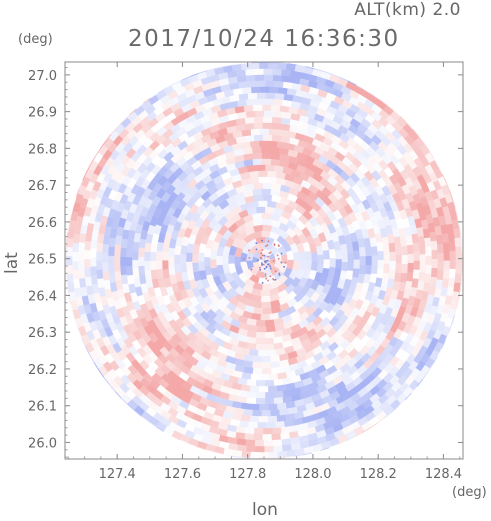 This screenshot has height=521, width=491. Describe the element at coordinates (42, 333) in the screenshot. I see `y-tick-label: 26.3` at that location.